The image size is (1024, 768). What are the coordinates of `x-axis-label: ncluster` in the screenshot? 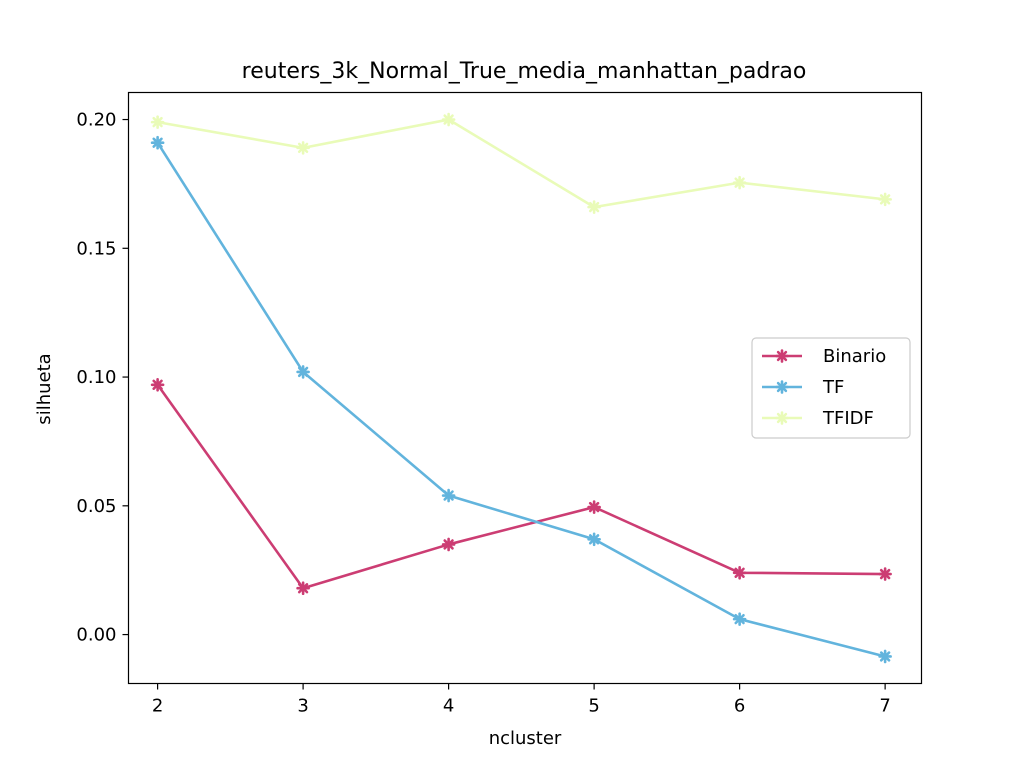 It's located at (525, 738).